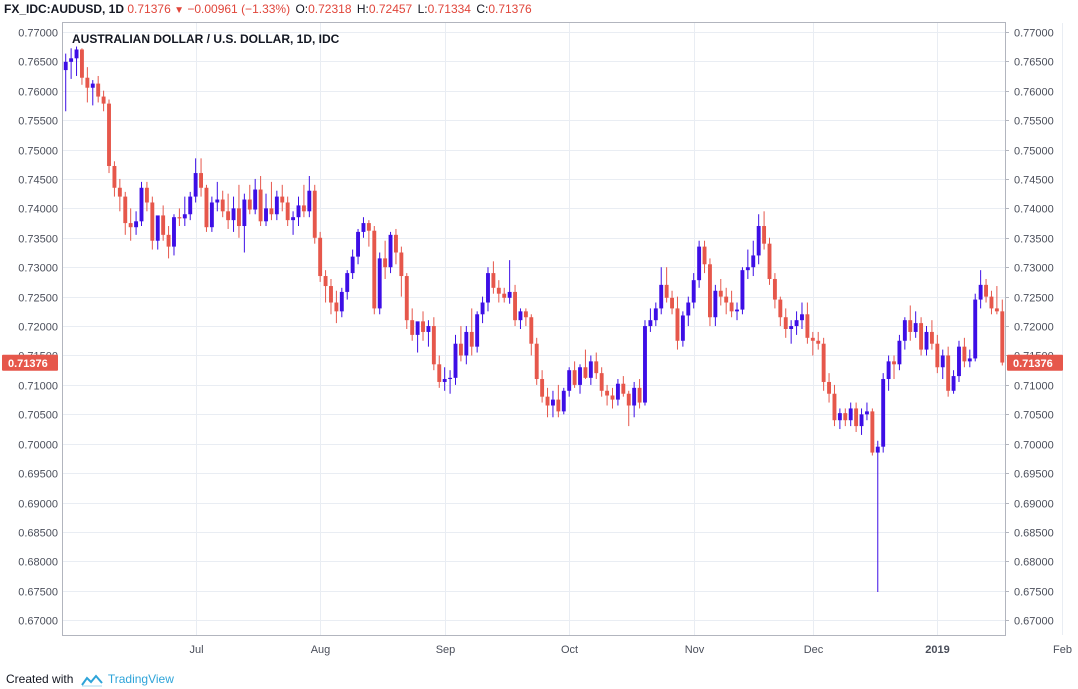 The image size is (1078, 689). What do you see at coordinates (1034, 563) in the screenshot?
I see `y-tick-label: 0.68000` at bounding box center [1034, 563].